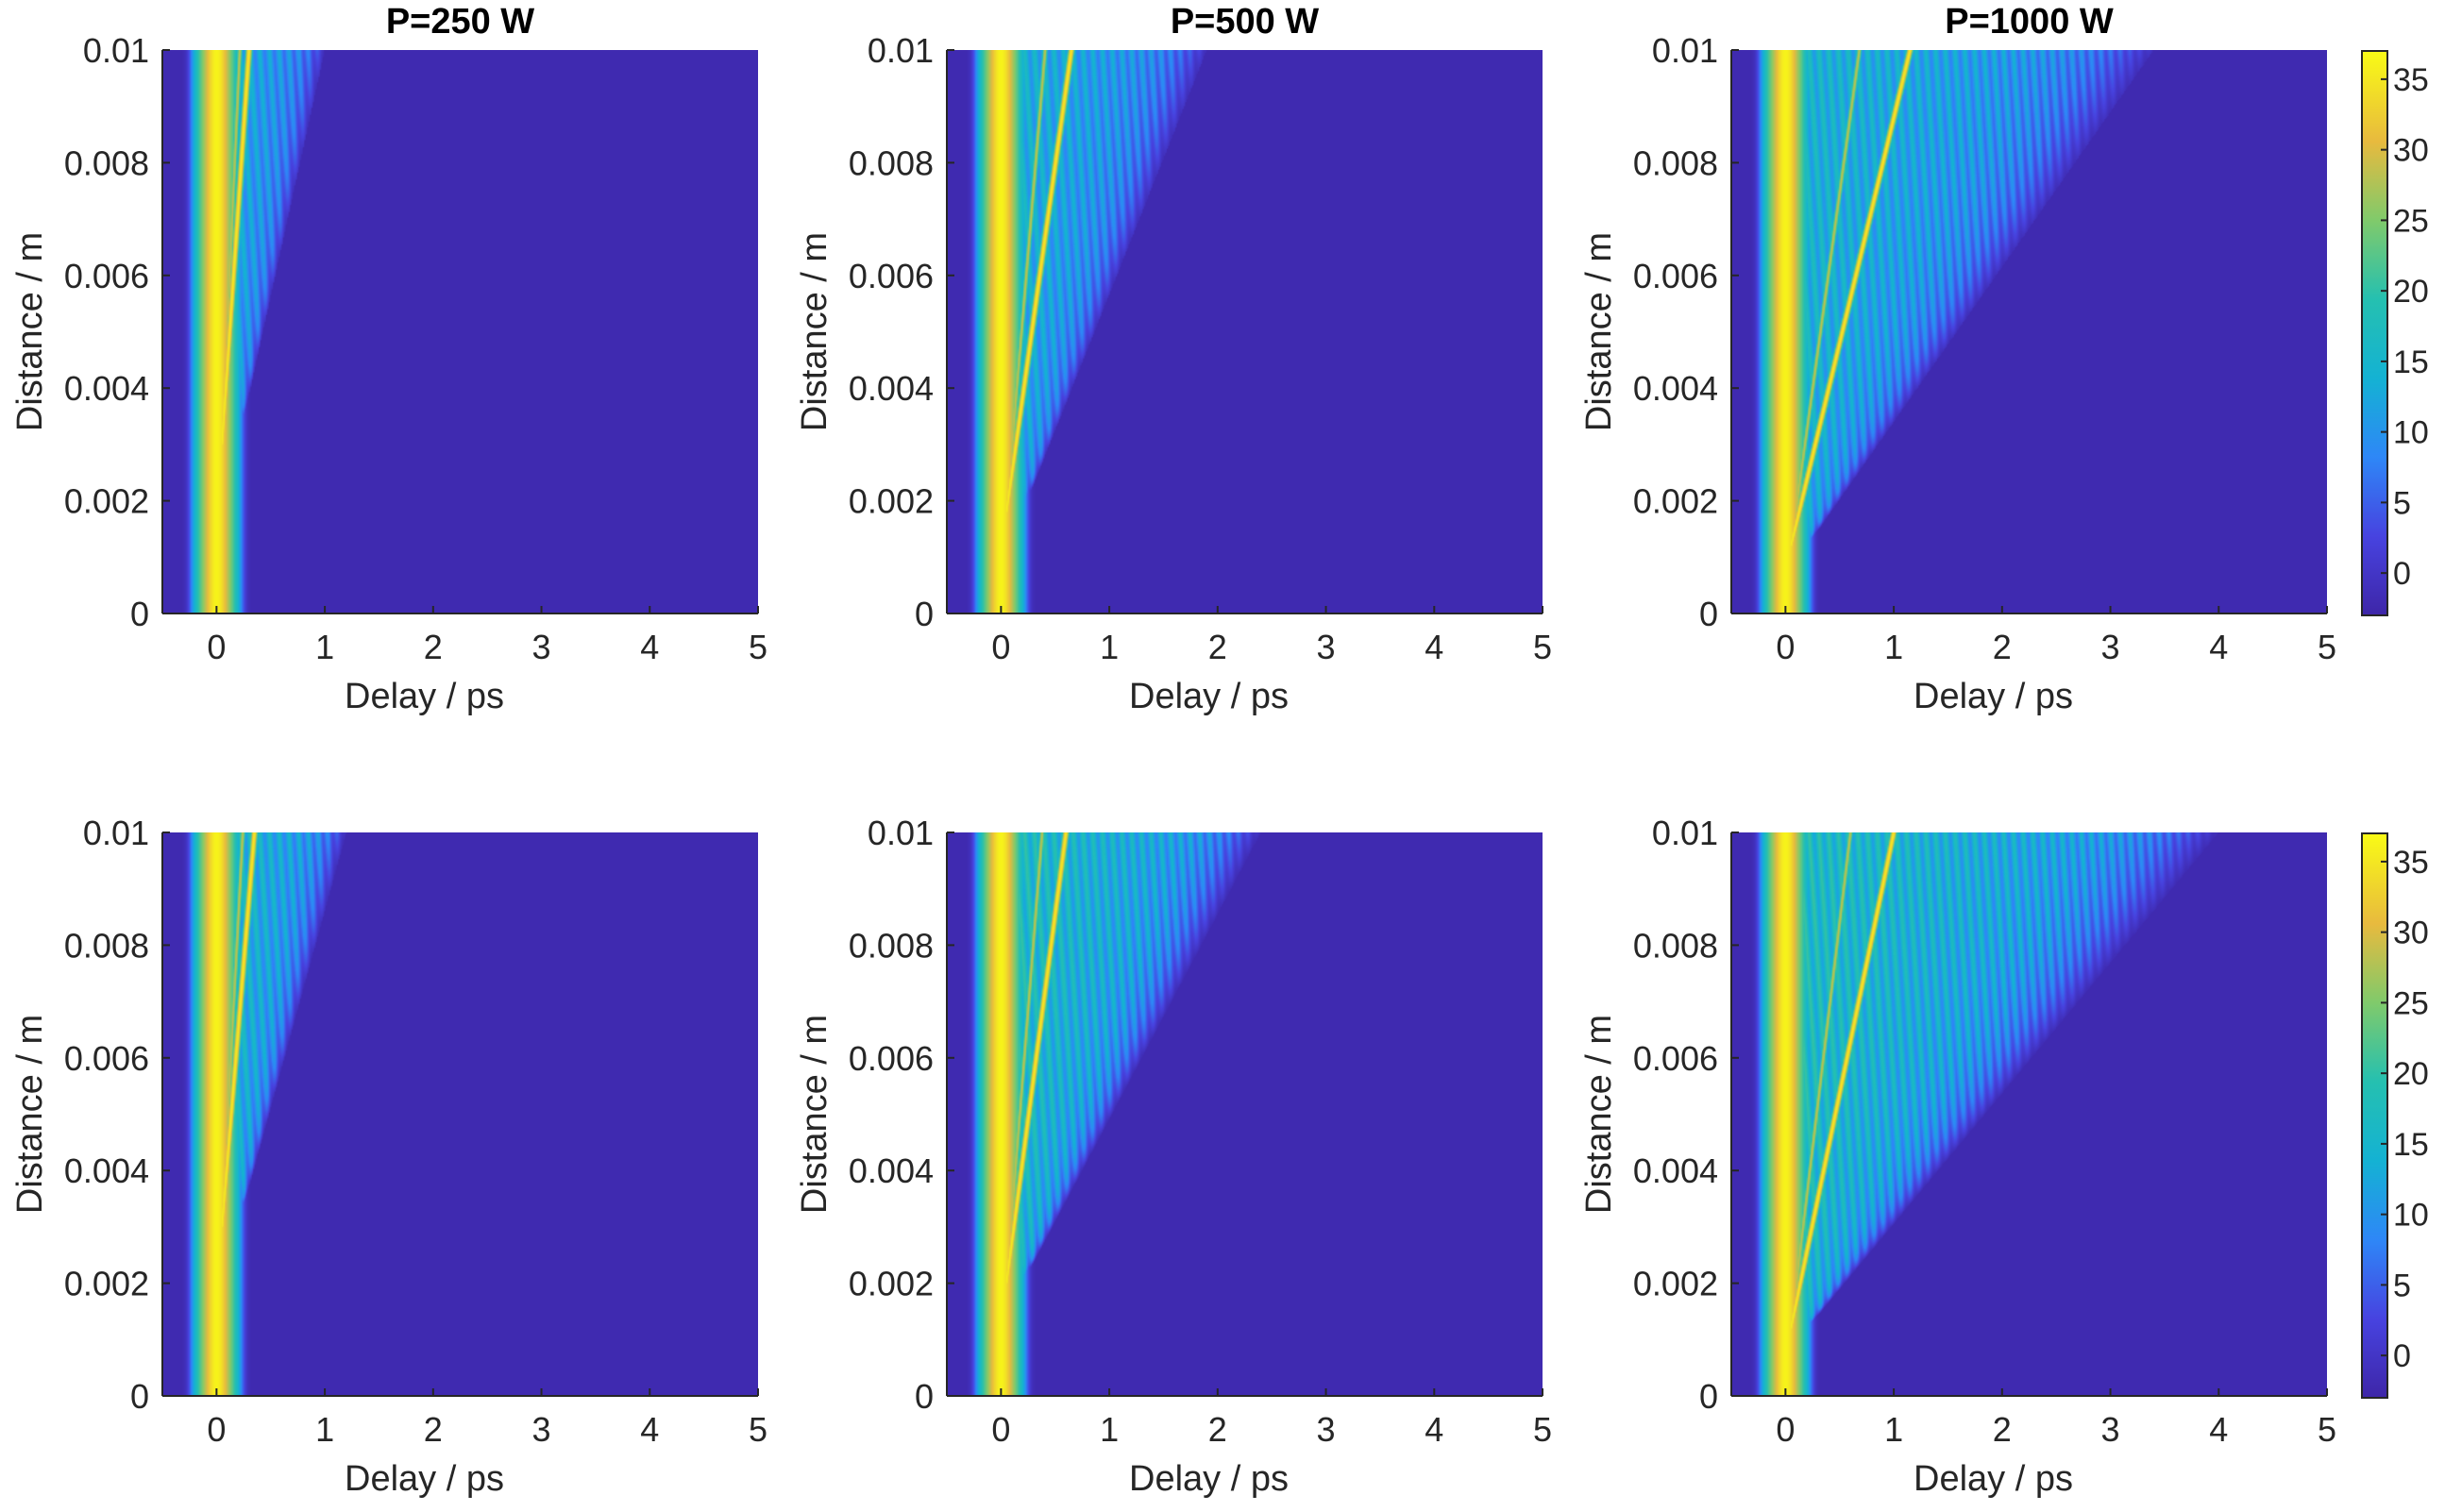  What do you see at coordinates (460, 22) in the screenshot?
I see `panel-title: P=250 W` at bounding box center [460, 22].